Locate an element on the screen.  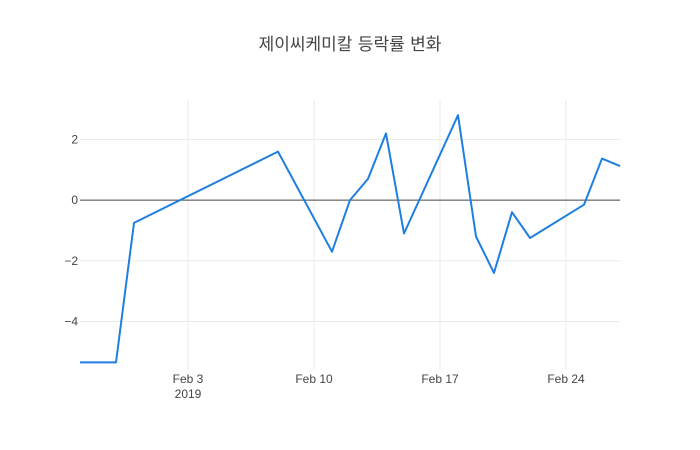
x-tick-label: Feb 24 is located at coordinates (566, 379).